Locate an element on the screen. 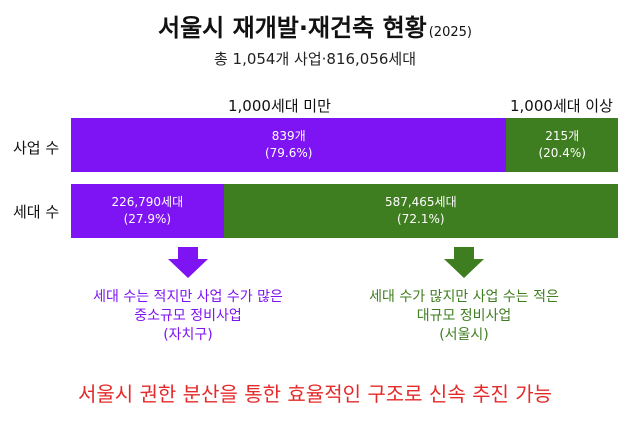 This screenshot has width=630, height=424. title-text: 서울시 재개발·재건축 현황 is located at coordinates (292, 28).